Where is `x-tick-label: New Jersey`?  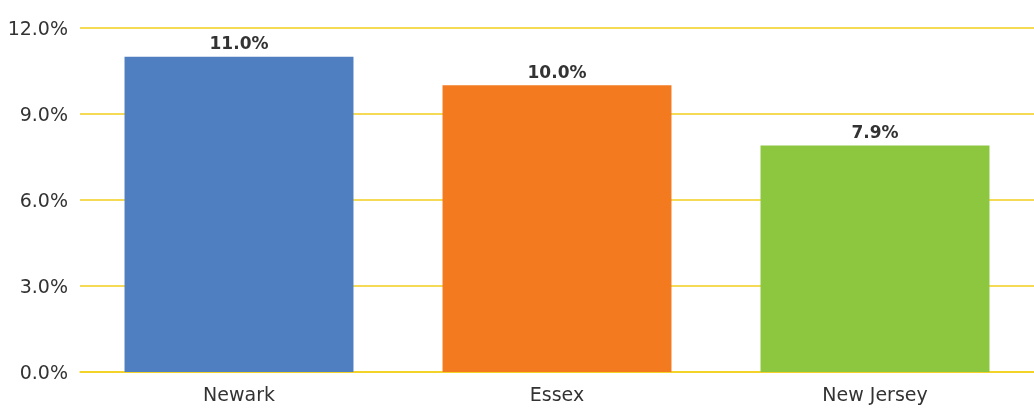
x-tick-label: New Jersey is located at coordinates (875, 393).